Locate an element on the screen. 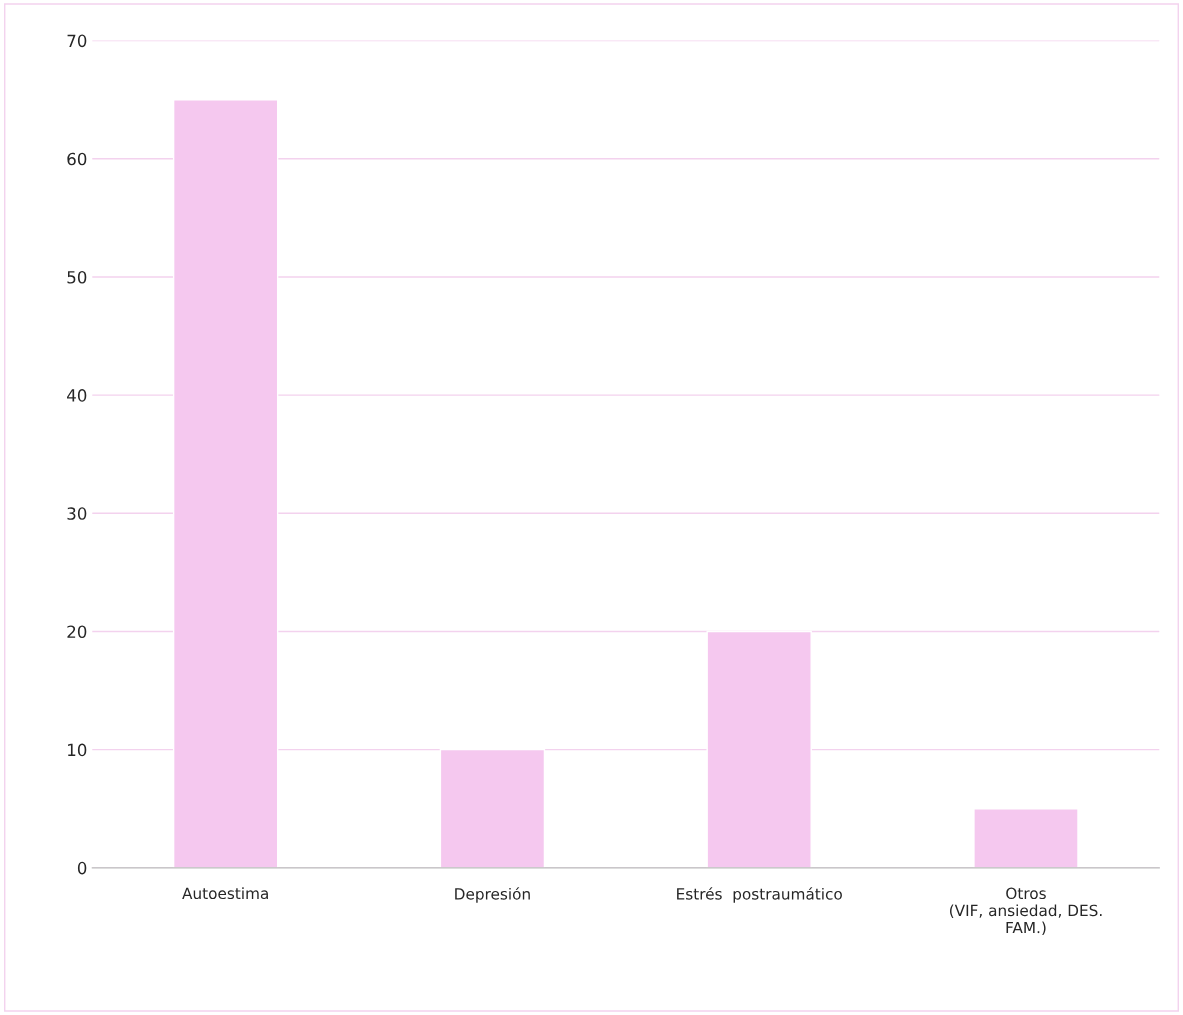 The height and width of the screenshot is (1015, 1183). y-tick-label: 60 is located at coordinates (77, 159).